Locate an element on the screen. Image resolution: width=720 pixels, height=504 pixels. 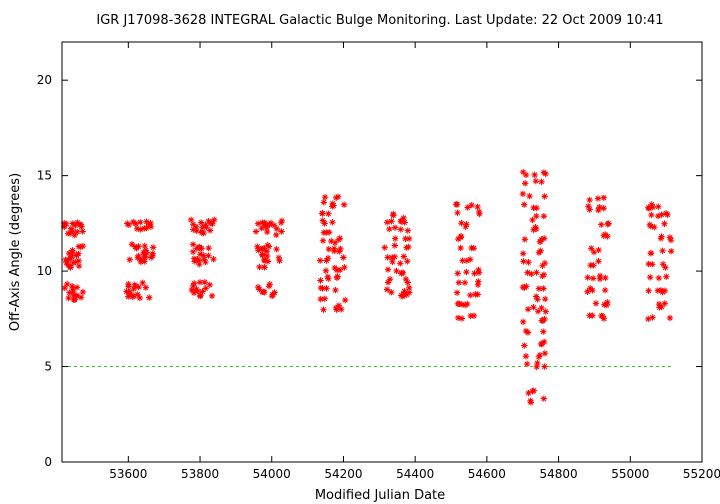
x-tick-label: 54400 is located at coordinates (415, 474).